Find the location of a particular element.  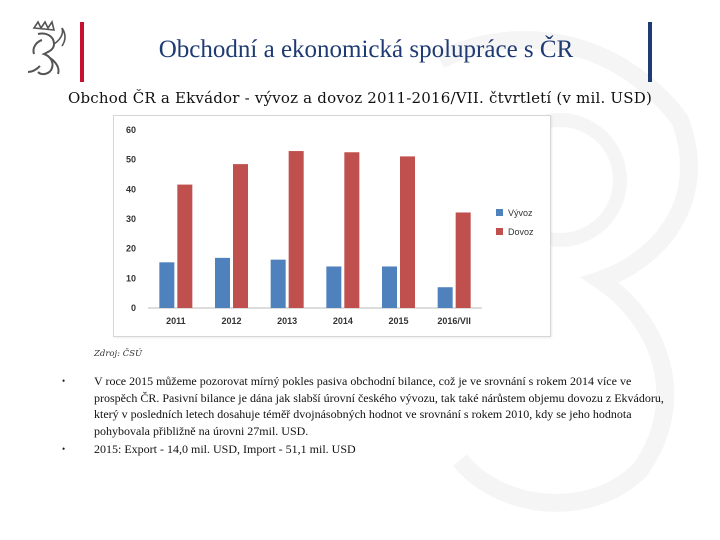

x-tick-label: 2012 is located at coordinates (231, 321).